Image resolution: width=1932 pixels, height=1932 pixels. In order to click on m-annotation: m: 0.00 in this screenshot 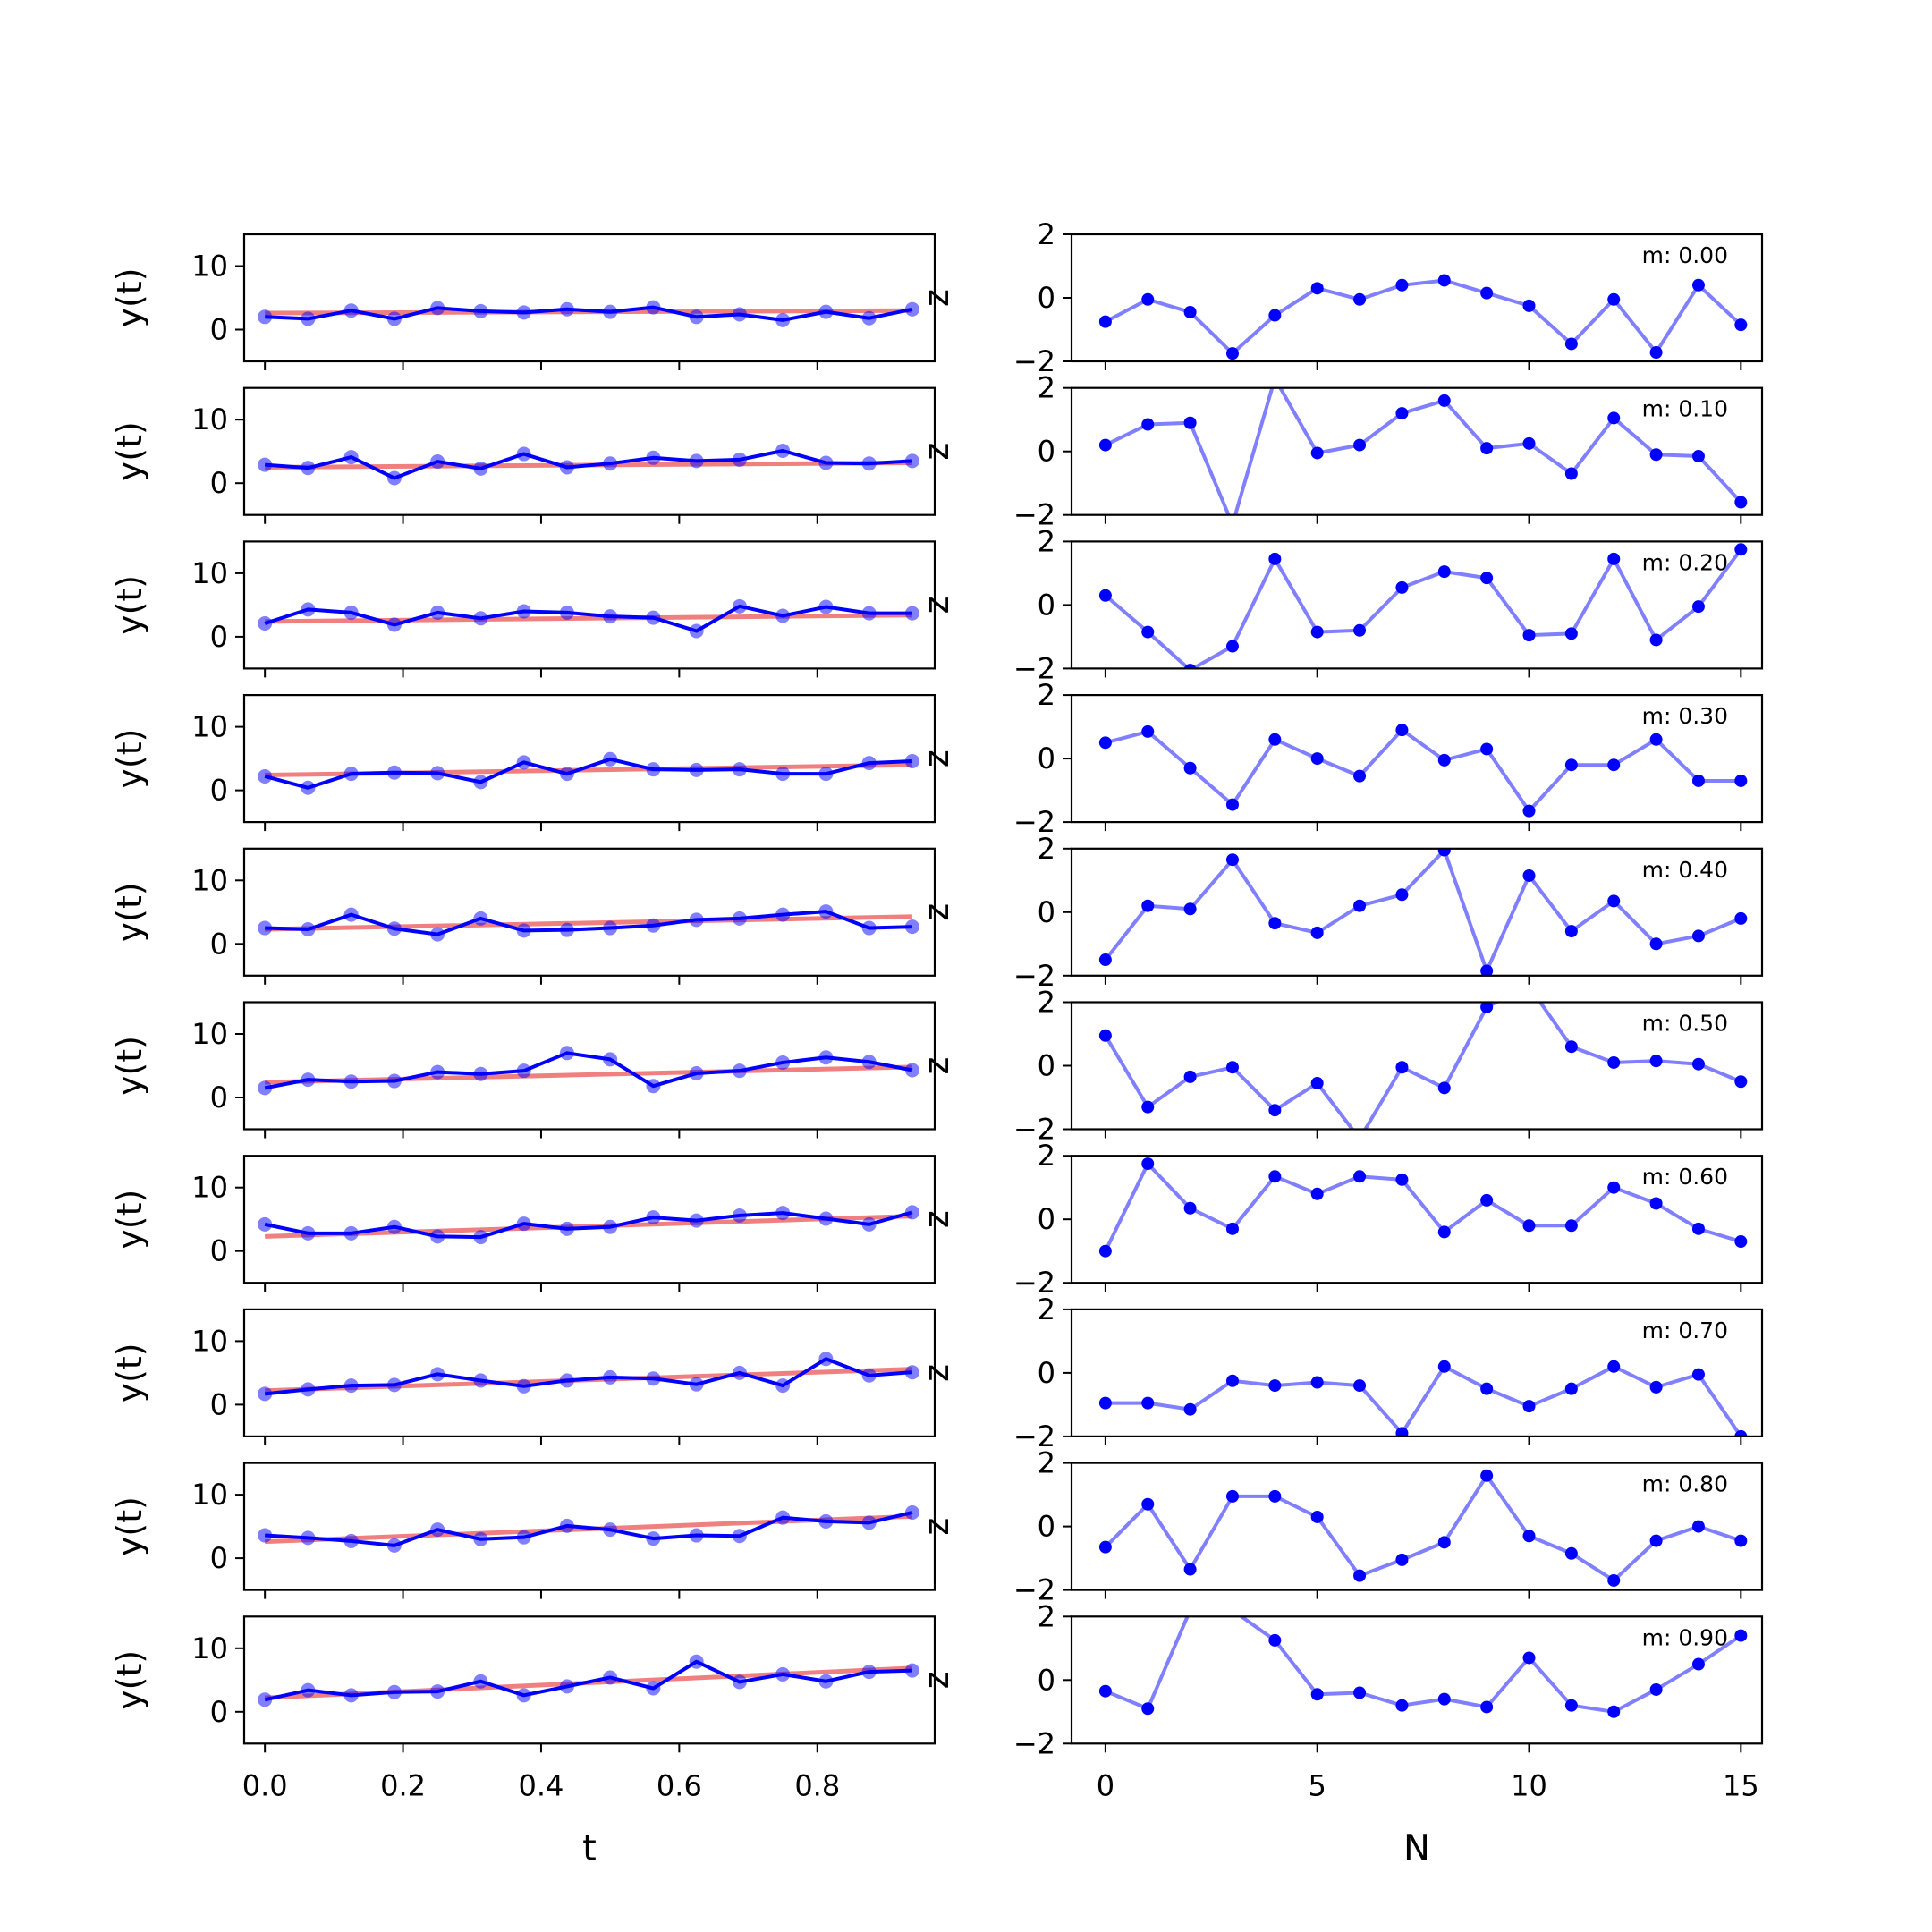, I will do `click(1685, 255)`.